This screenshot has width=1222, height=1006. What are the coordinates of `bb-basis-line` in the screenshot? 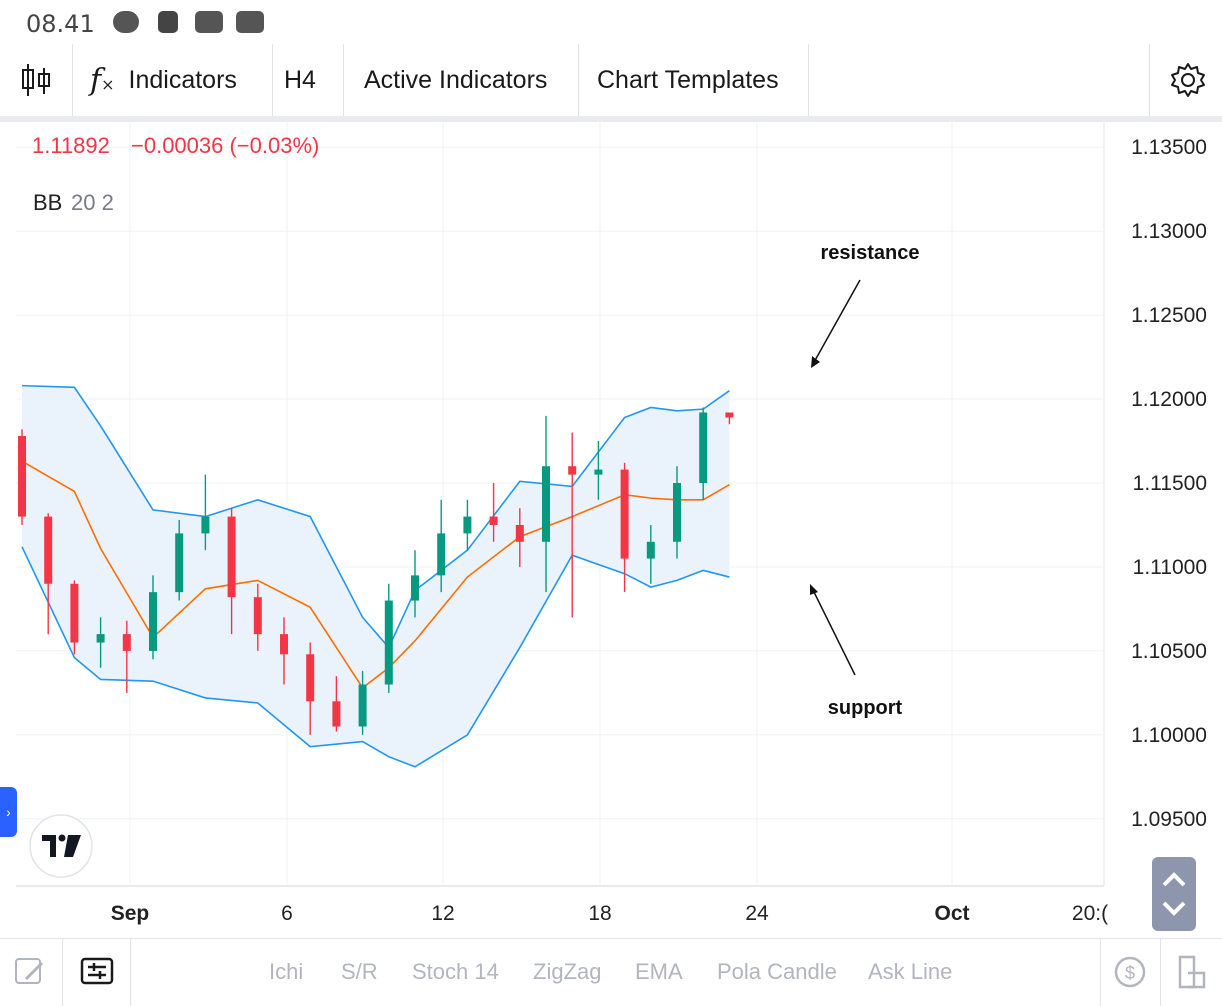 It's located at (375, 575).